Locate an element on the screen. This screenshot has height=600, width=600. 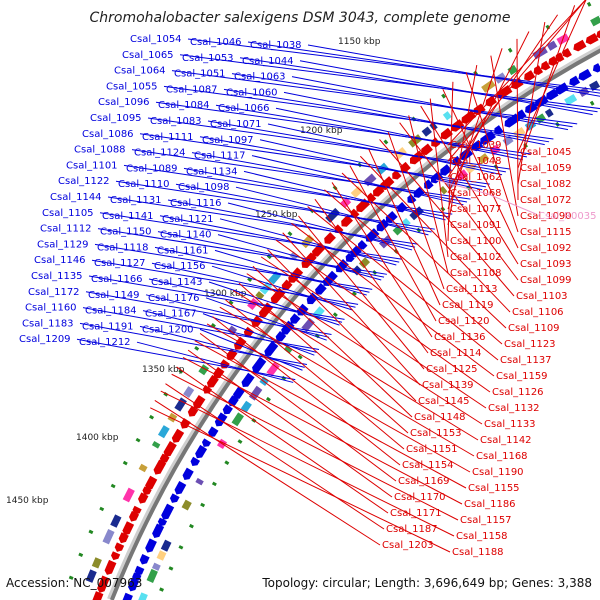
forward-gene-label: Csal_1176 is located at coordinates (174, 298).